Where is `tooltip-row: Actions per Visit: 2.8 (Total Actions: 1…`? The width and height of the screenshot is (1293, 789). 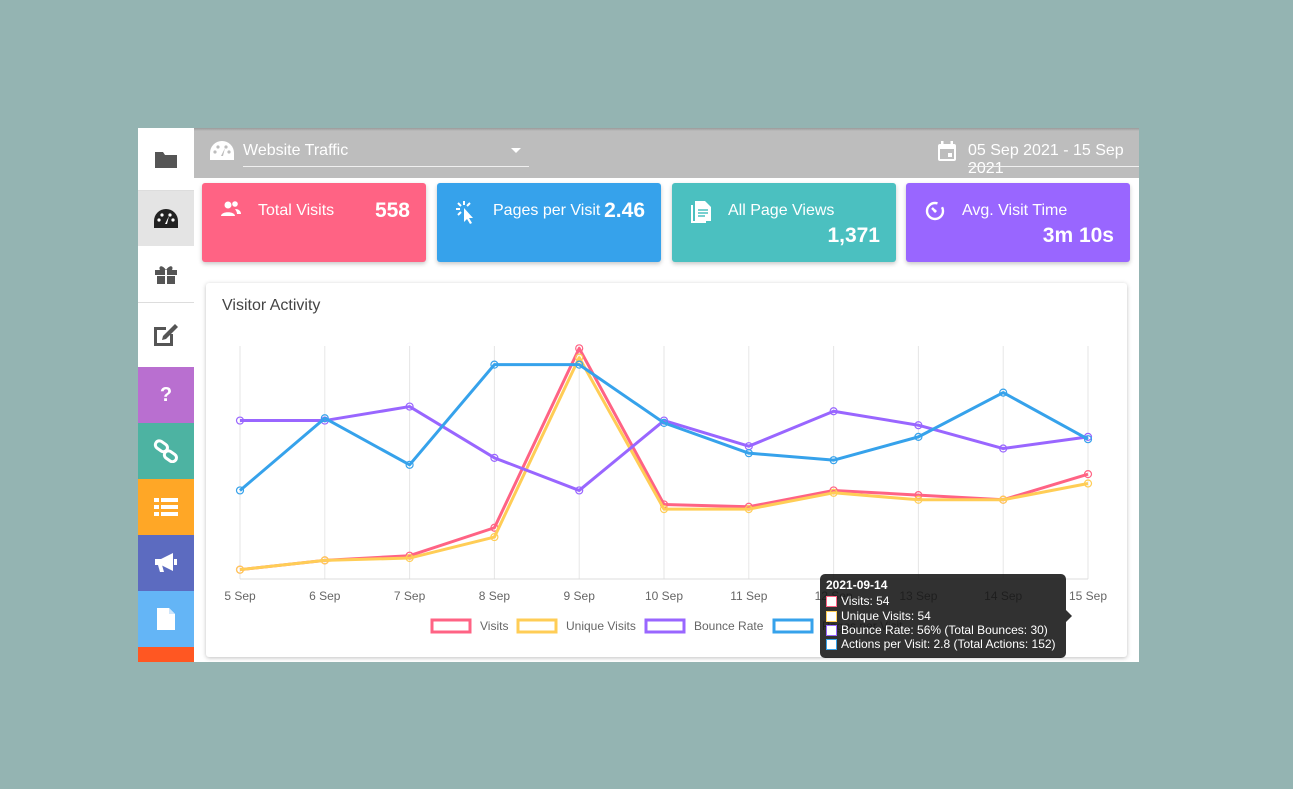 tooltip-row: Actions per Visit: 2.8 (Total Actions: 1… is located at coordinates (941, 644).